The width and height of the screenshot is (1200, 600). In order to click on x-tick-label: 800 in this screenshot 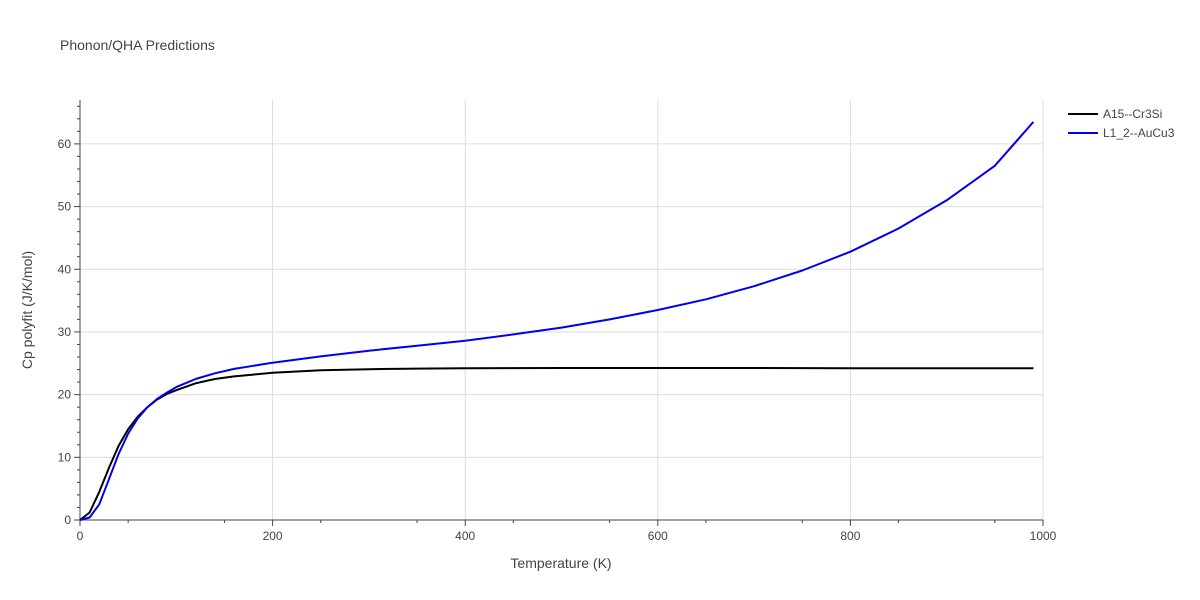, I will do `click(850, 536)`.